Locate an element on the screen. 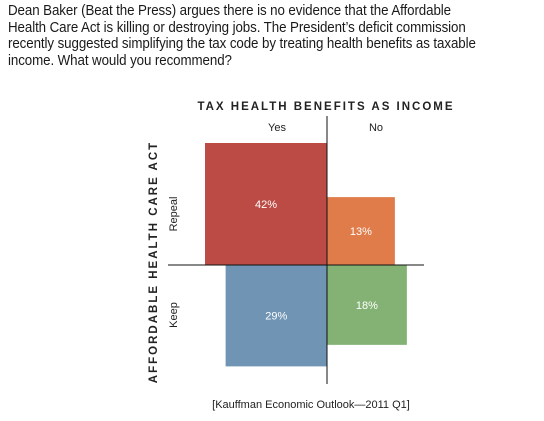 Image resolution: width=544 pixels, height=421 pixels. cell-keep-yes is located at coordinates (276, 316).